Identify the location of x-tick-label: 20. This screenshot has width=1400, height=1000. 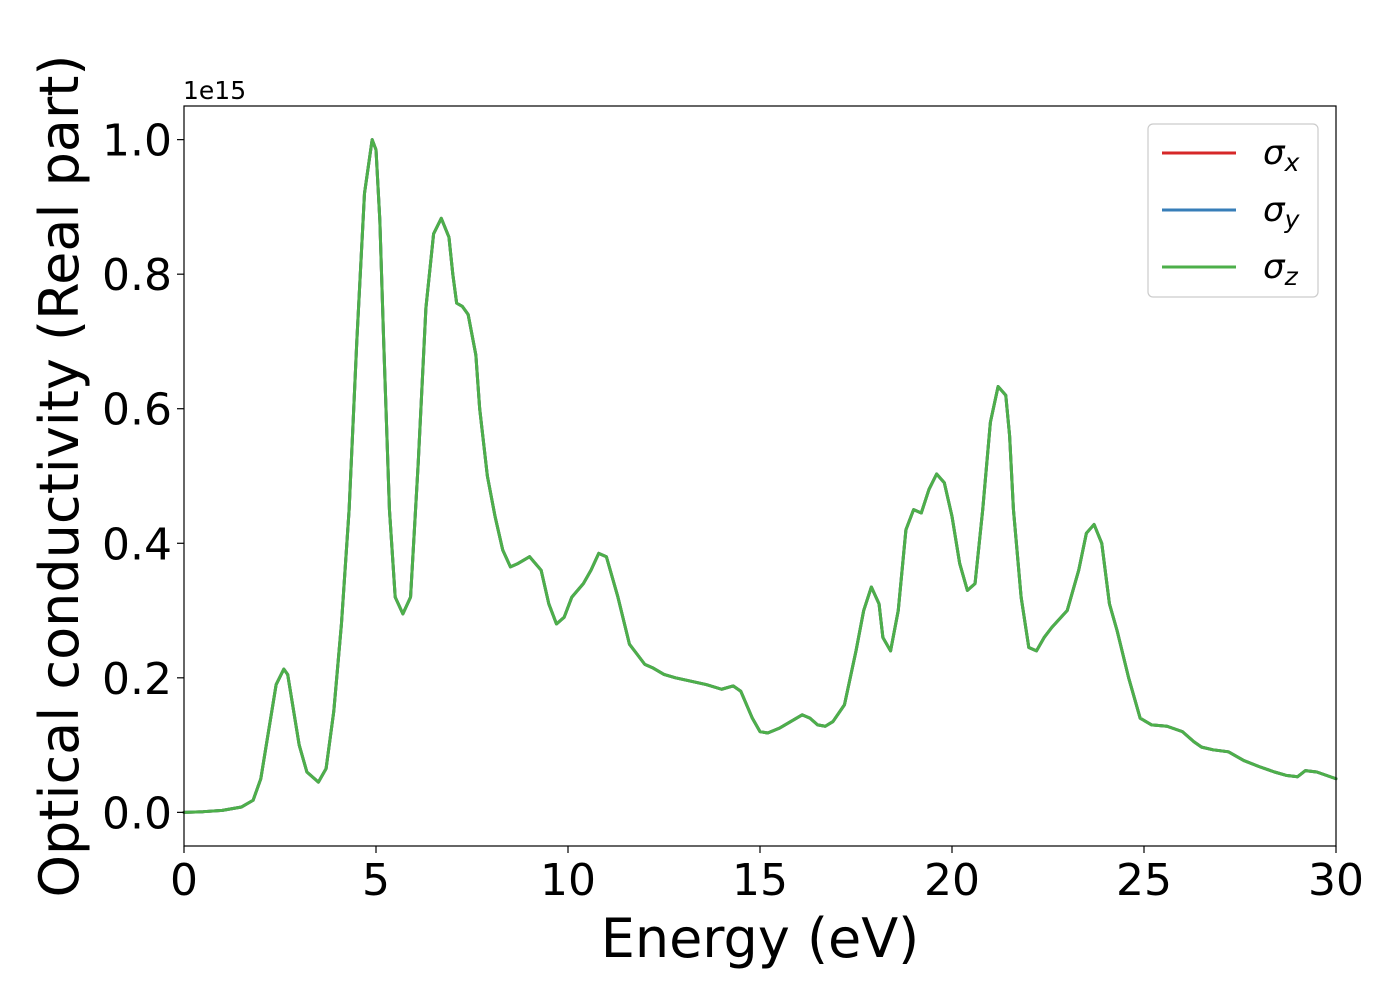
(952, 880).